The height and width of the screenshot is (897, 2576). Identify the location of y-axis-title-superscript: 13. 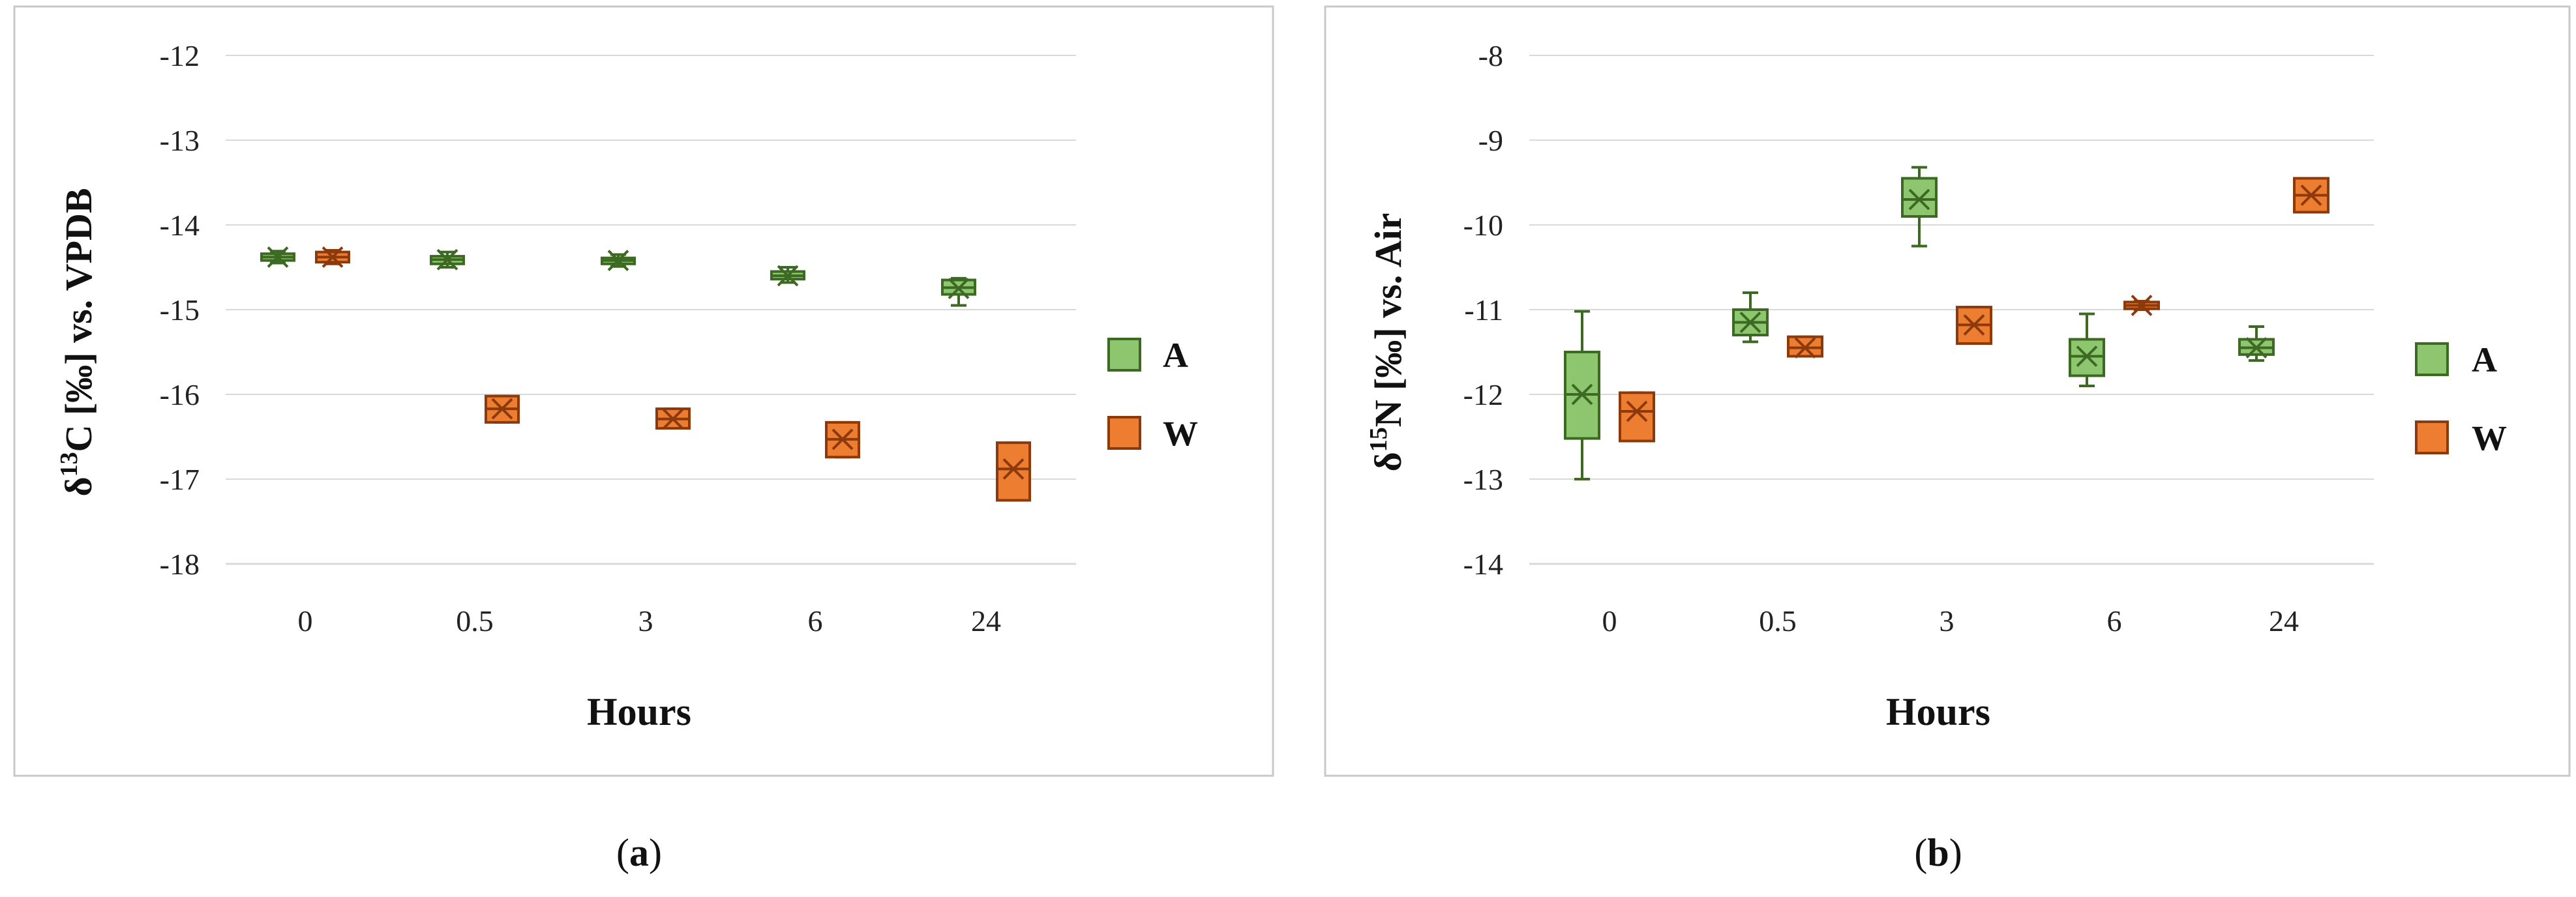
(69, 464).